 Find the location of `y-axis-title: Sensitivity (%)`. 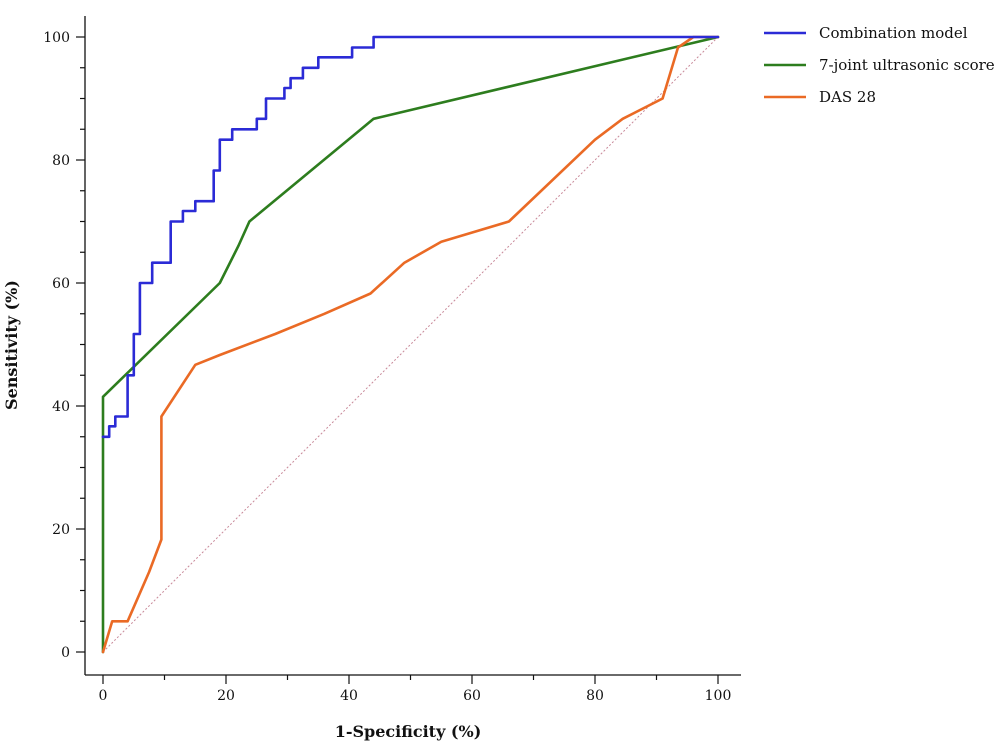

y-axis-title: Sensitivity (%) is located at coordinates (11, 345).